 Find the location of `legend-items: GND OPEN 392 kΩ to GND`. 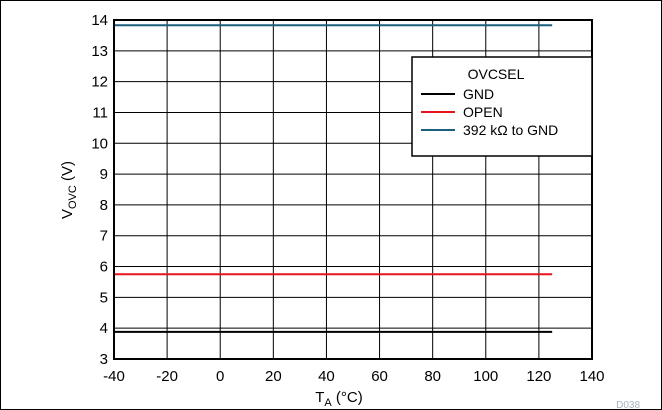

legend-items: GND OPEN 392 kΩ to GND is located at coordinates (489, 112).